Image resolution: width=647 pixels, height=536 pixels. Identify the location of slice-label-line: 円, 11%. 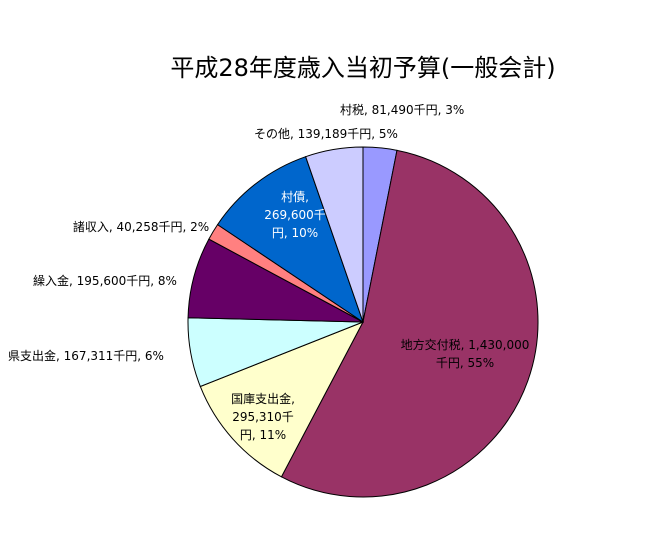
(263, 435).